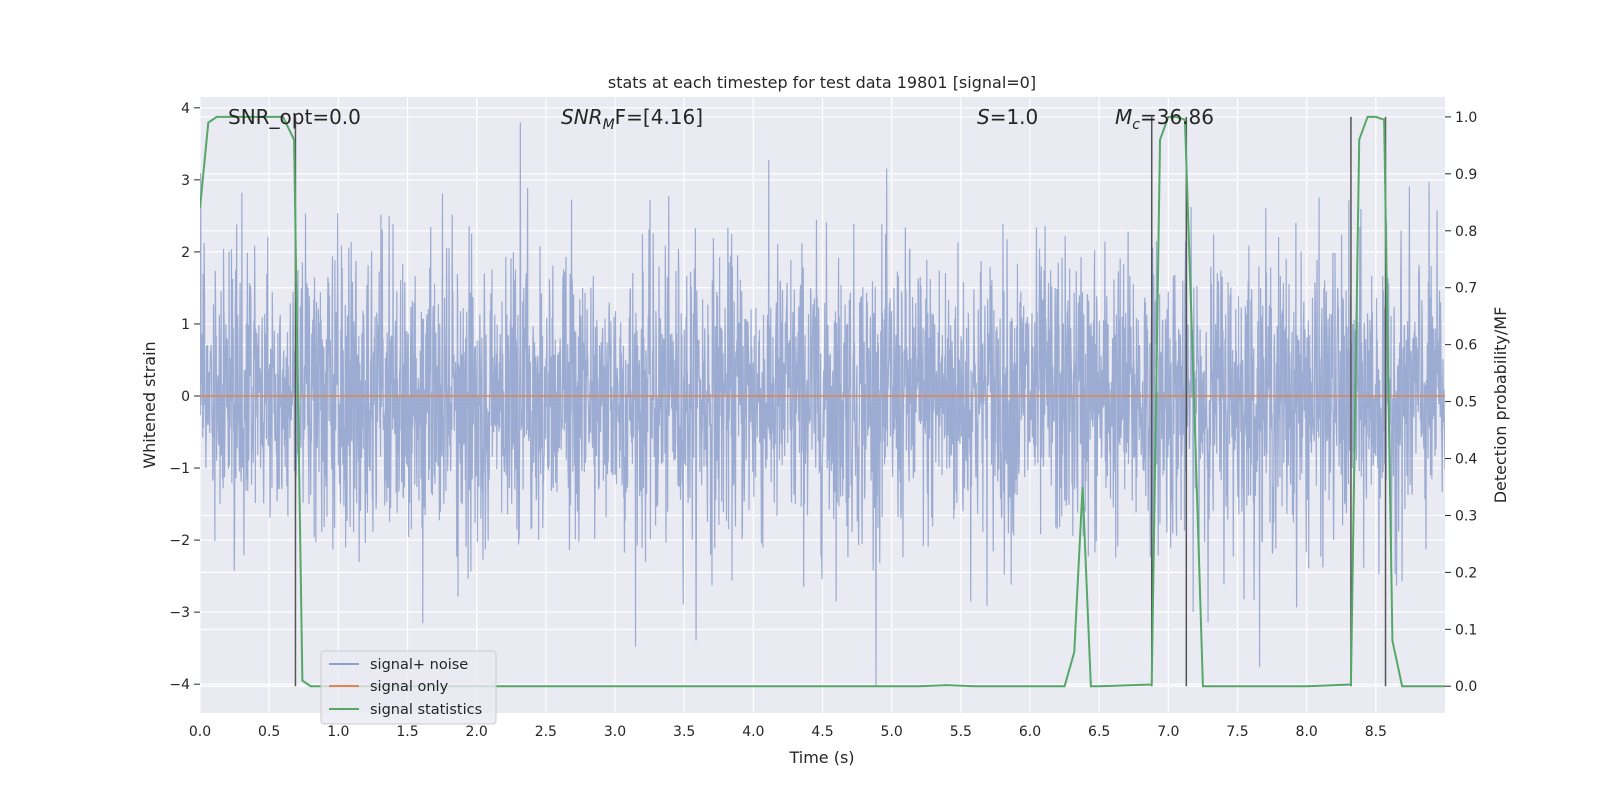  I want to click on y2-axis-ticks: 1.0 0.9 0.8 0.7 0.6 0.5 0.4 0.3 0.2 0.1 0.0, so click(1461, 402).